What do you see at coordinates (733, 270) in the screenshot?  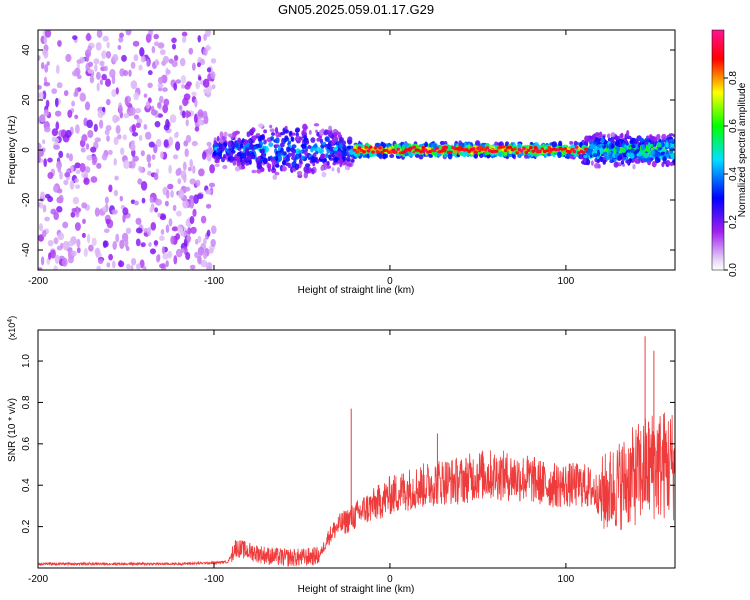 I see `colorbar-tick-label: 0.0` at bounding box center [733, 270].